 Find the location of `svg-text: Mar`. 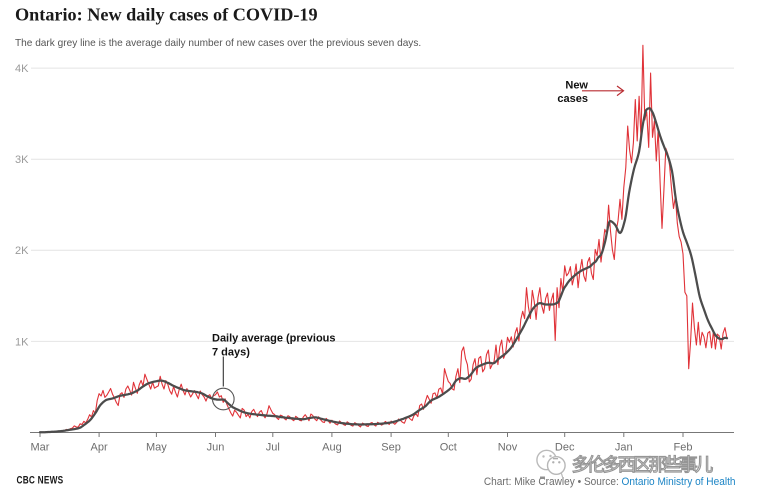

svg-text: Mar is located at coordinates (40, 448).